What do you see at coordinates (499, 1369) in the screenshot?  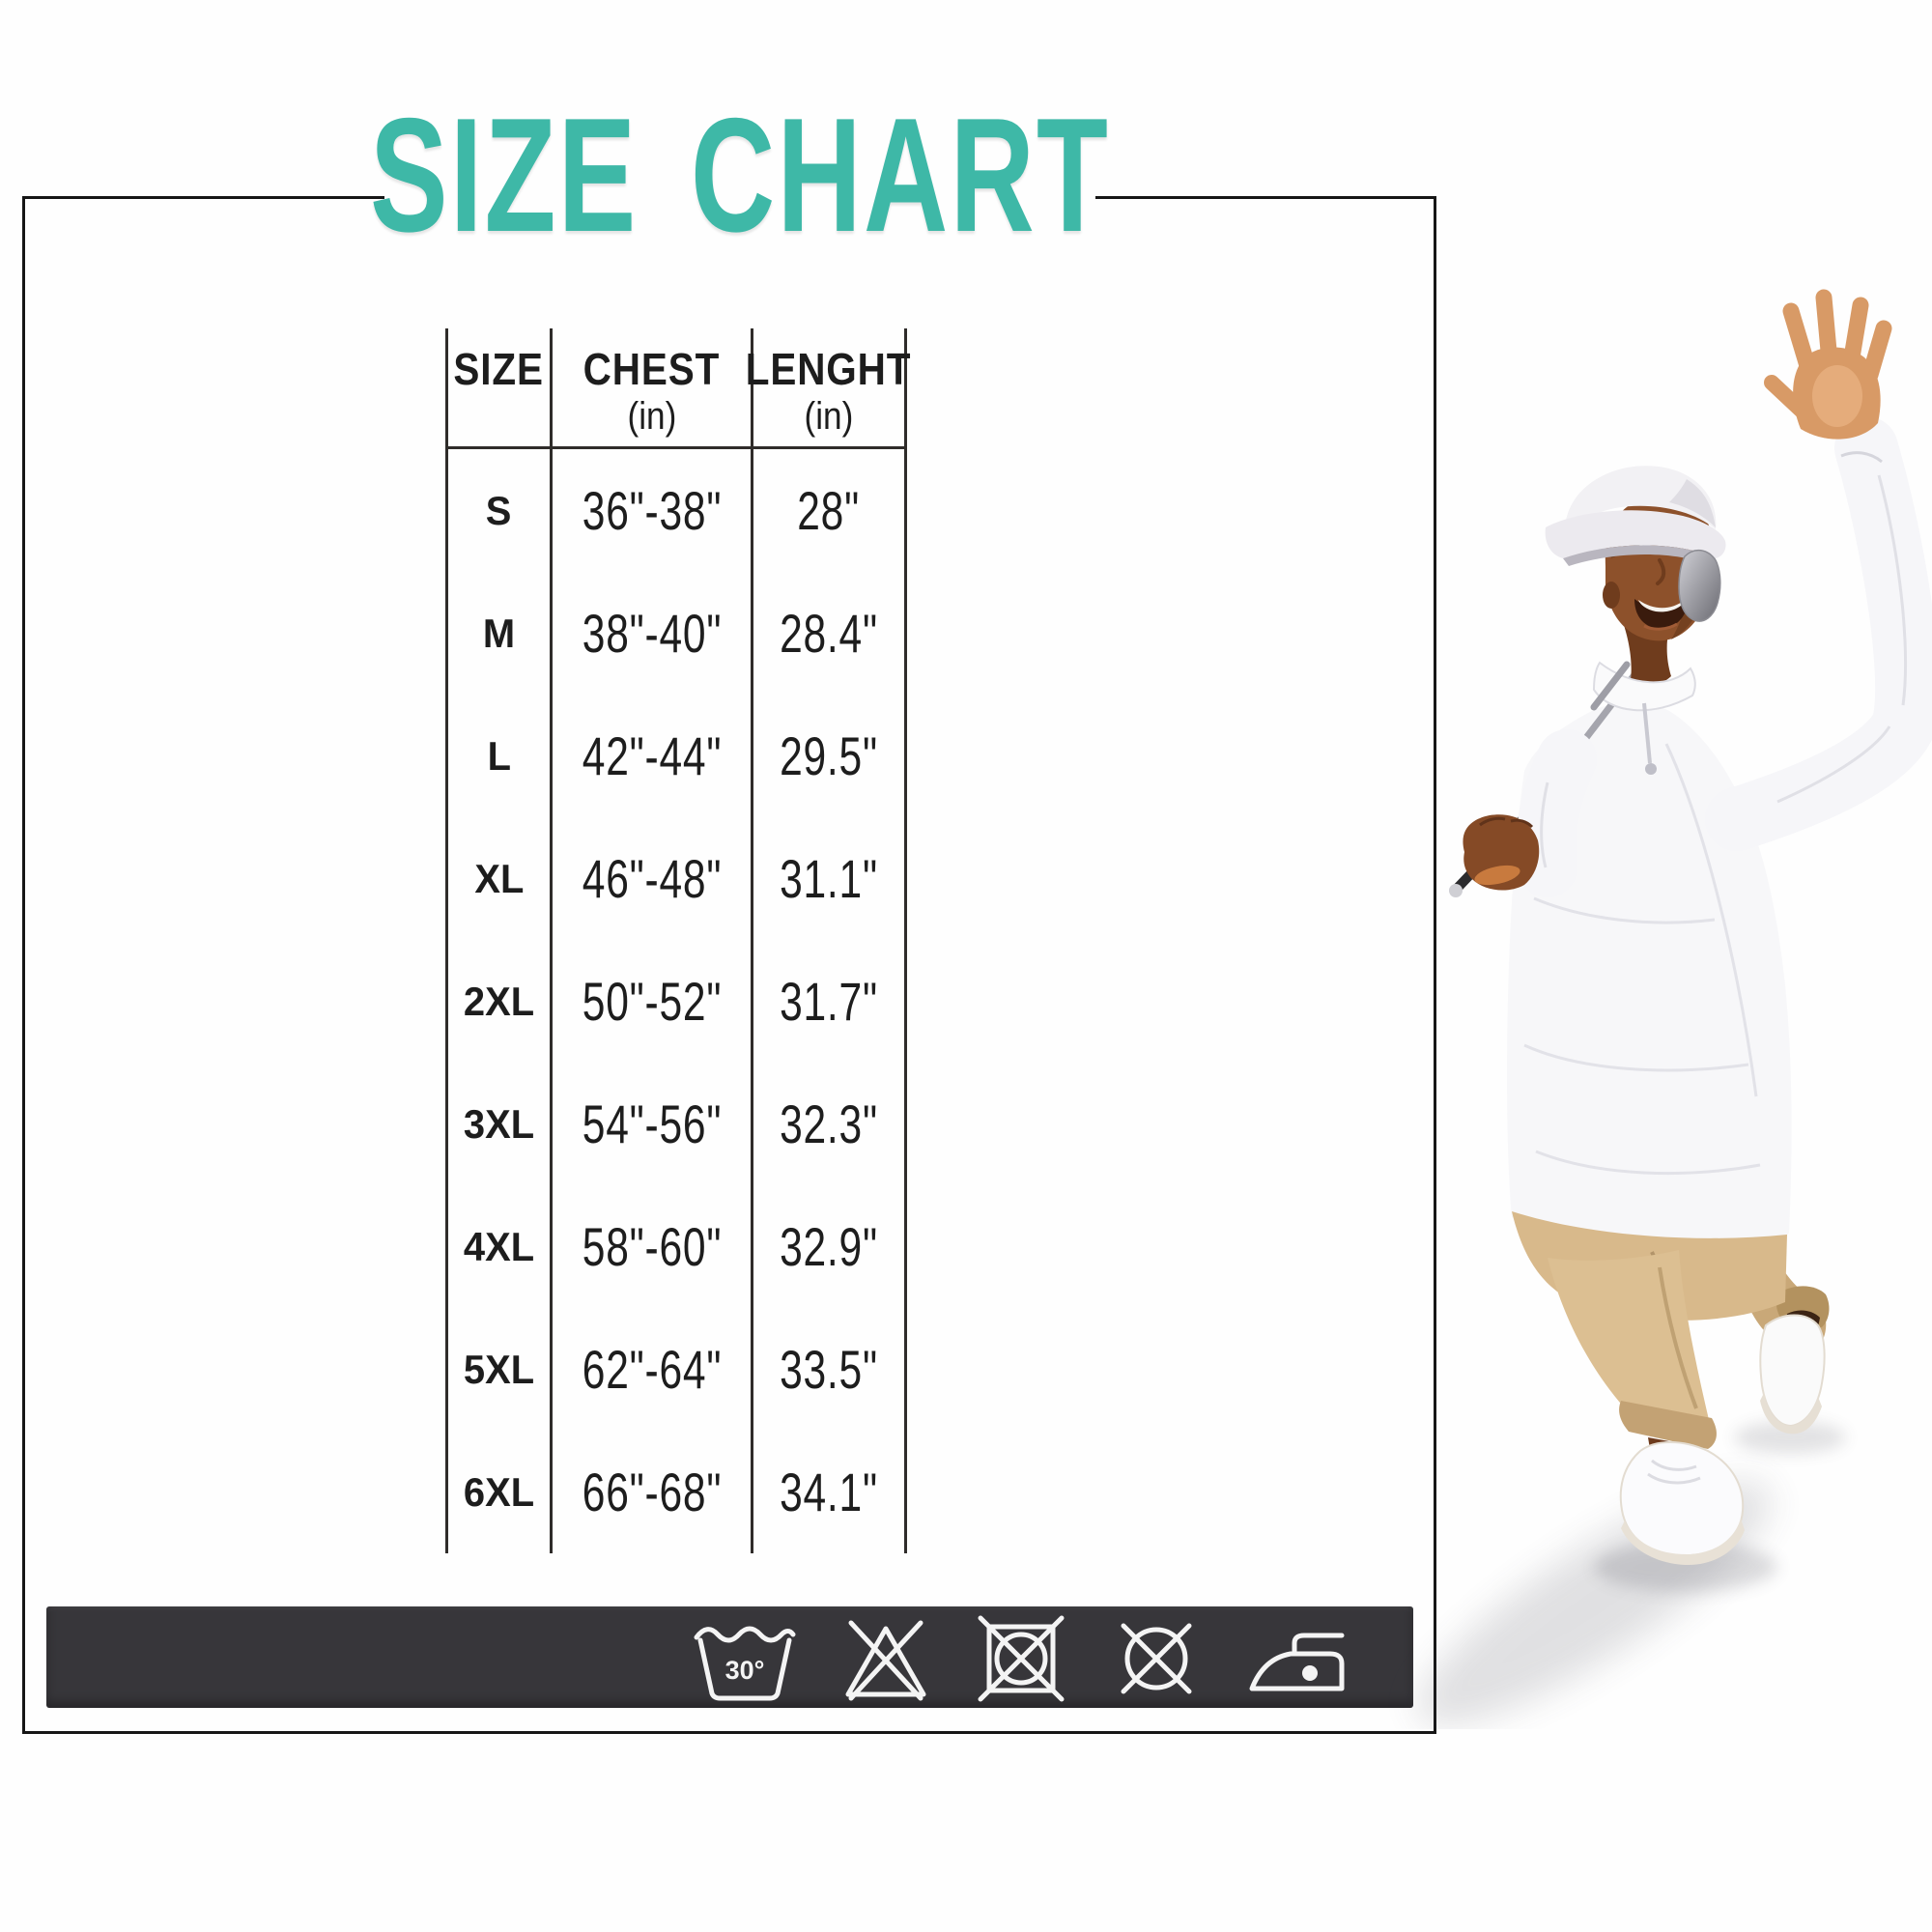 I see `size-cell: 5XL` at bounding box center [499, 1369].